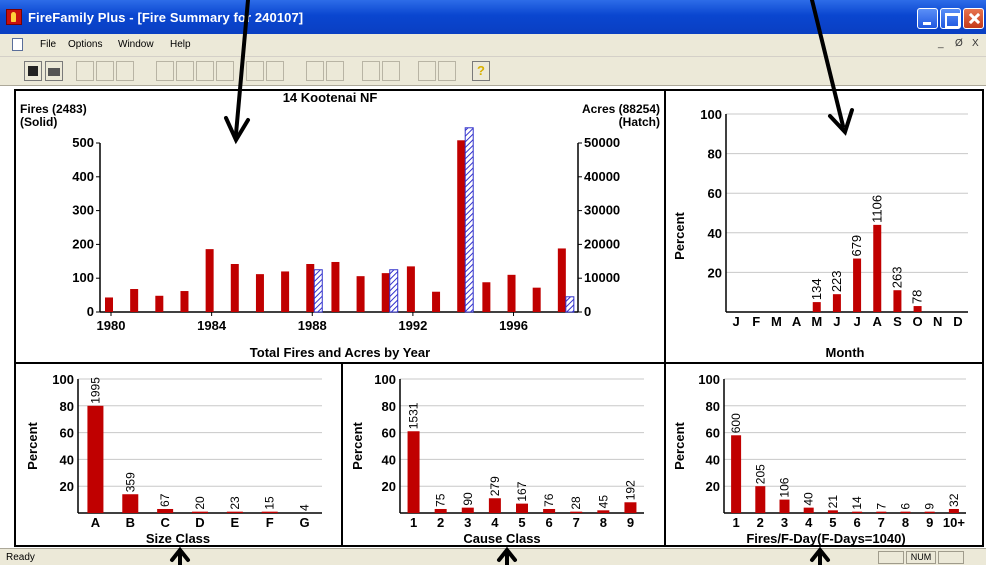 The image size is (986, 565). I want to click on bar-value-label: 263, so click(896, 278).